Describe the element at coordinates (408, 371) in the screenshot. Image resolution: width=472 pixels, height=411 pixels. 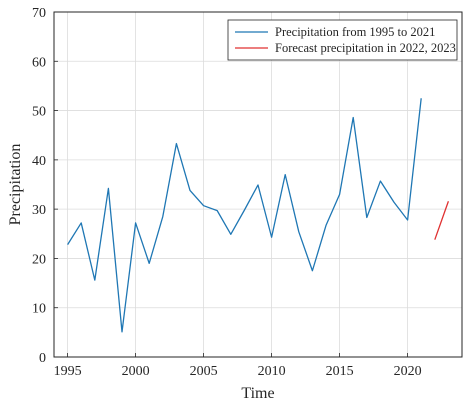
I see `x-tick-label: 2020` at that location.